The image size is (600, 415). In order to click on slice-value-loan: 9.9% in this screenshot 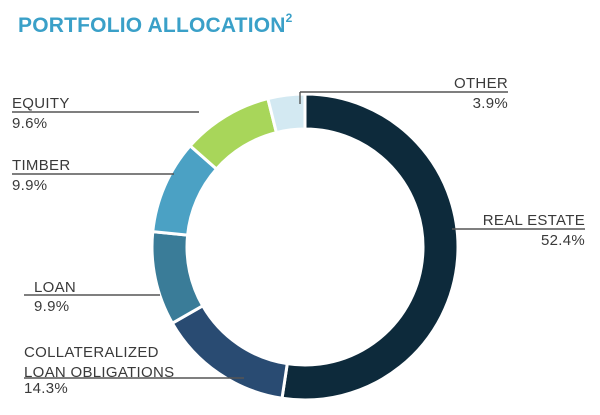, I will do `click(51, 306)`.